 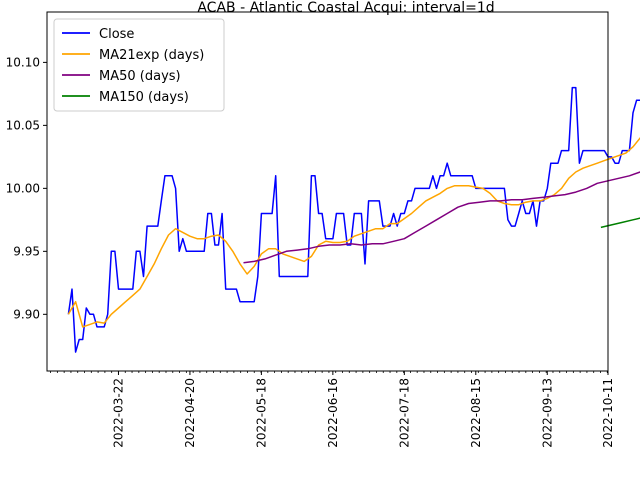 What do you see at coordinates (144, 97) in the screenshot?
I see `legend-label: MA150 (days)` at bounding box center [144, 97].